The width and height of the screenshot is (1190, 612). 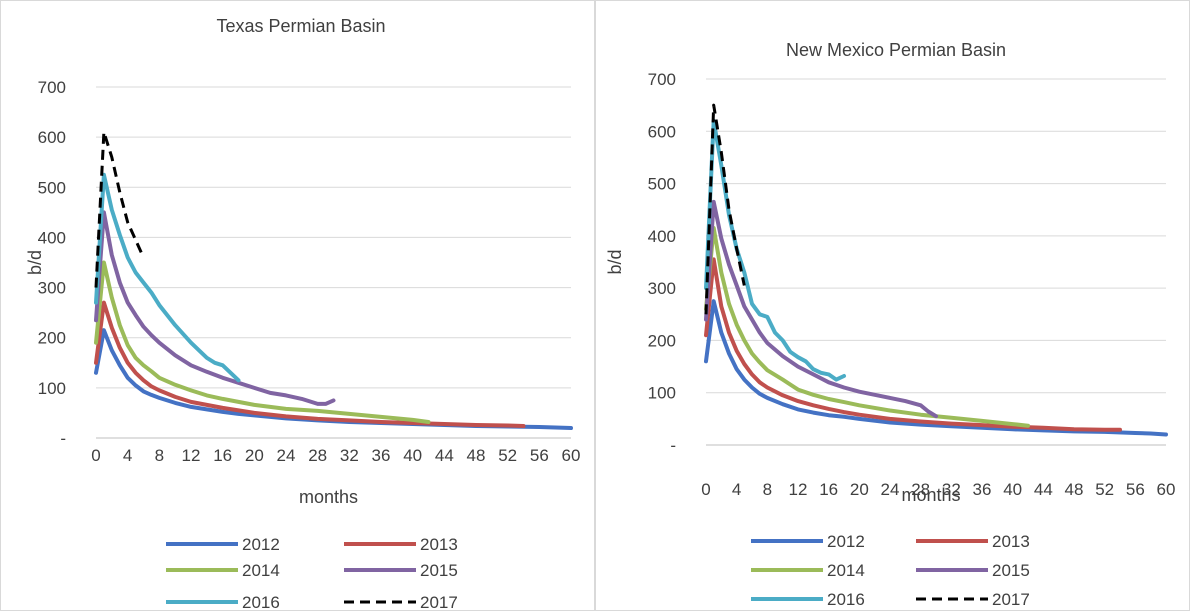 What do you see at coordinates (167, 277) in the screenshot?
I see `series-line-2016` at bounding box center [167, 277].